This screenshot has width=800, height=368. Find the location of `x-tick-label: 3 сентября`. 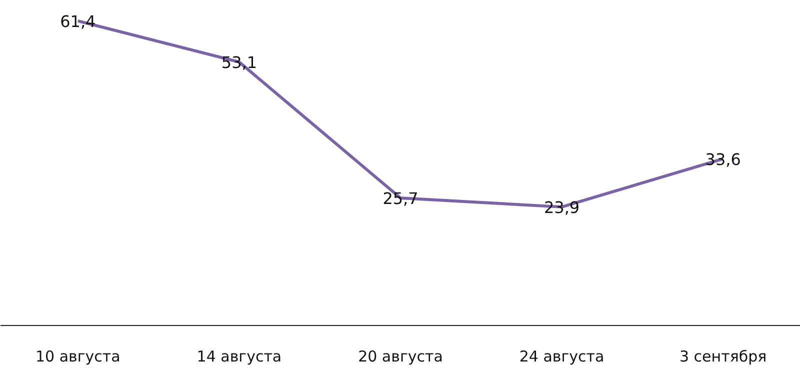

x-tick-label: 3 сентября is located at coordinates (723, 357).